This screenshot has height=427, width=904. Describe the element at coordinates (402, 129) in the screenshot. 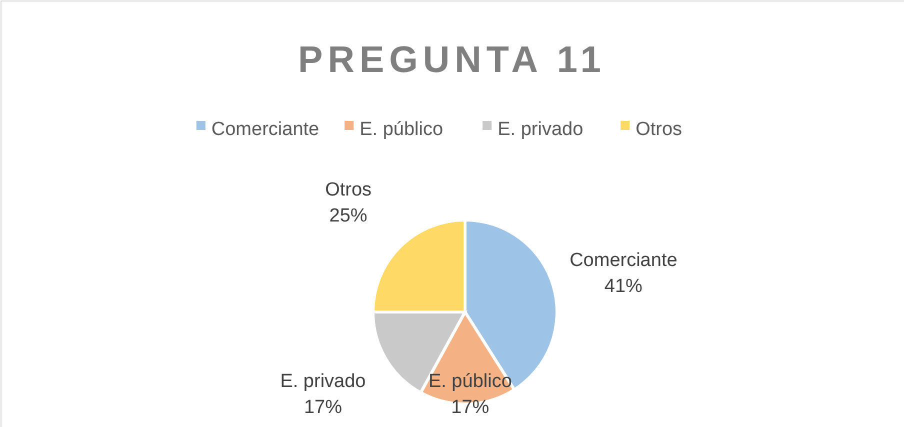

I see `legend-label: E. público` at that location.